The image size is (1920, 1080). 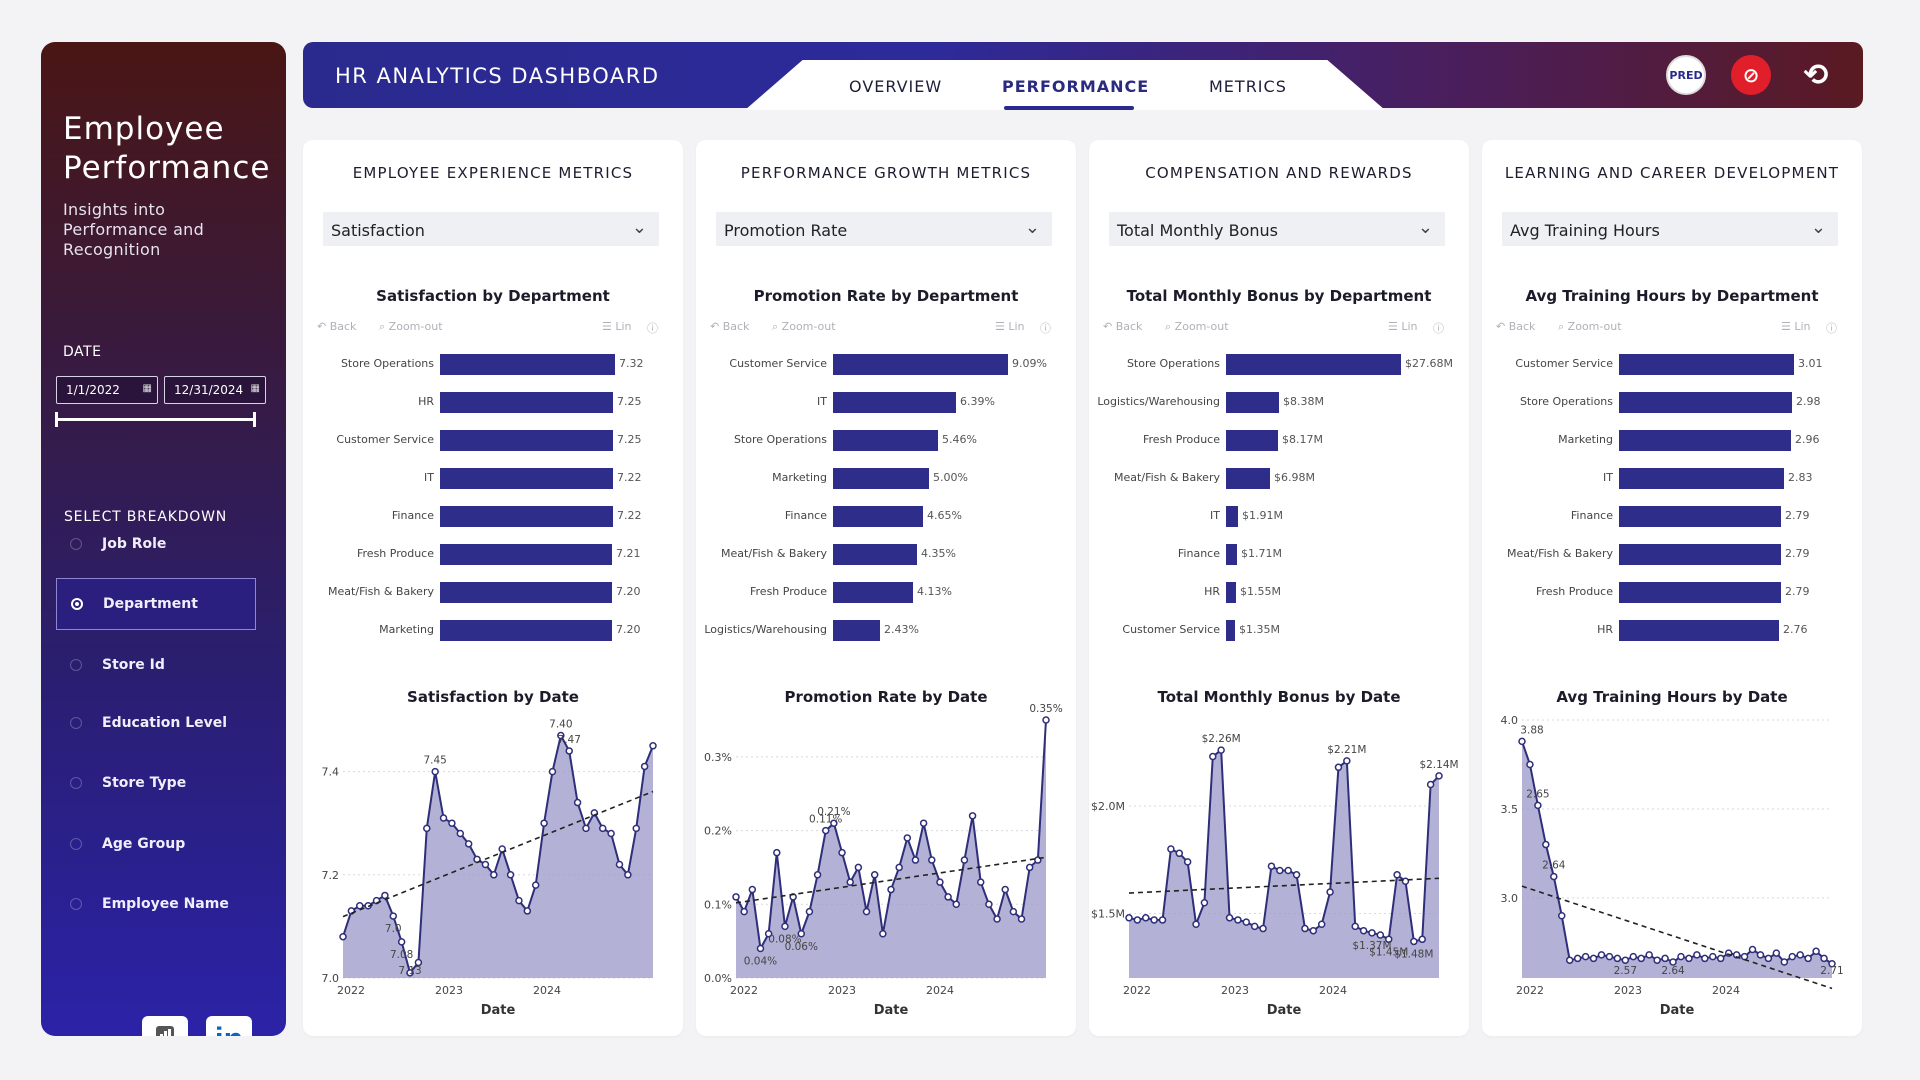 I want to click on breakdown-option-employee-name: Employee Name, so click(x=156, y=904).